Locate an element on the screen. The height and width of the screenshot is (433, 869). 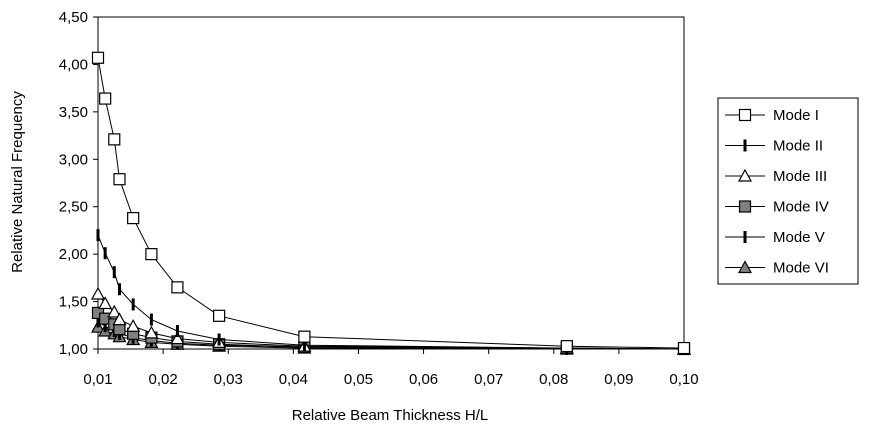
legend-label: Mode IV is located at coordinates (801, 207).